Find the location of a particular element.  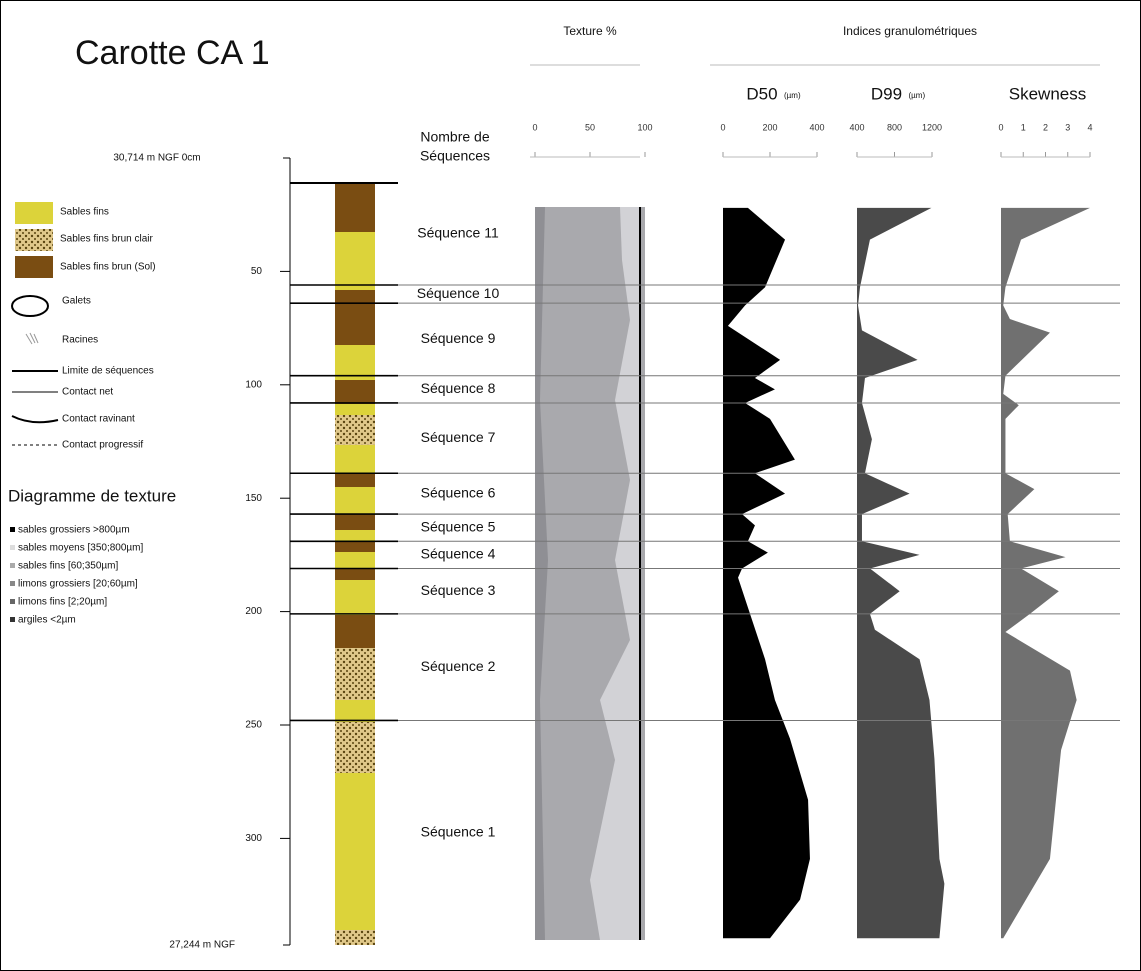

depth-tick-label: 300 is located at coordinates (253, 838).